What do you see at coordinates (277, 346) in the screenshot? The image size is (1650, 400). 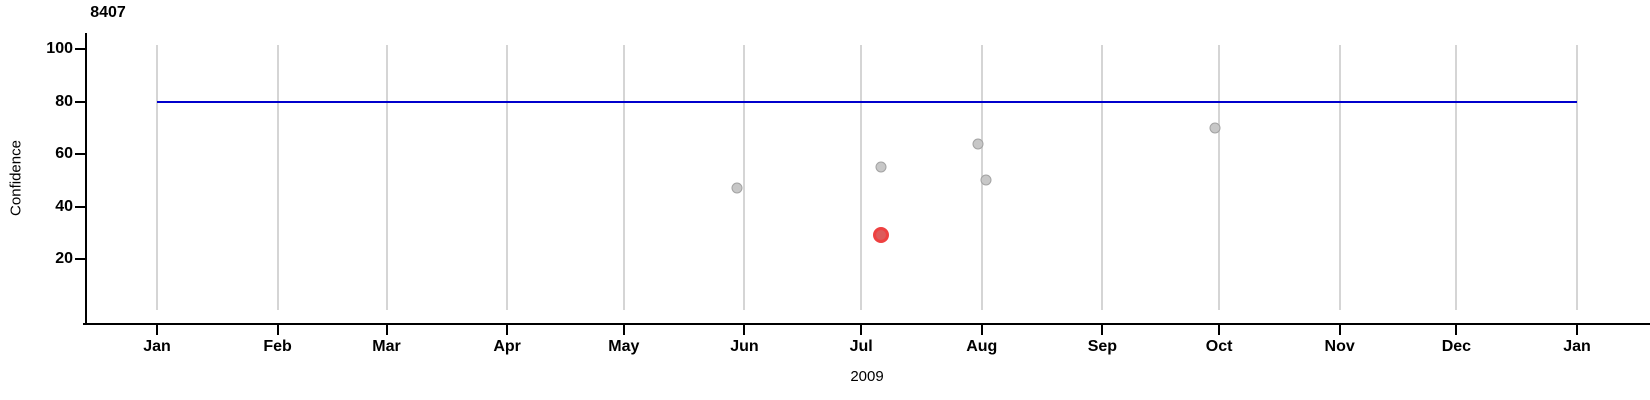 I see `x-tick-label: Feb` at bounding box center [277, 346].